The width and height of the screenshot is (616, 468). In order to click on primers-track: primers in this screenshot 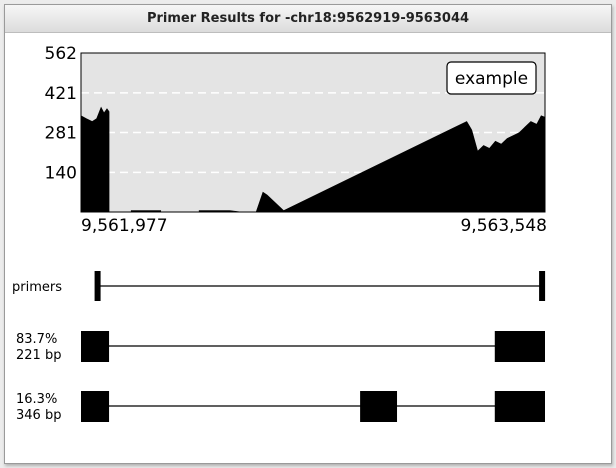, I will do `click(279, 286)`.